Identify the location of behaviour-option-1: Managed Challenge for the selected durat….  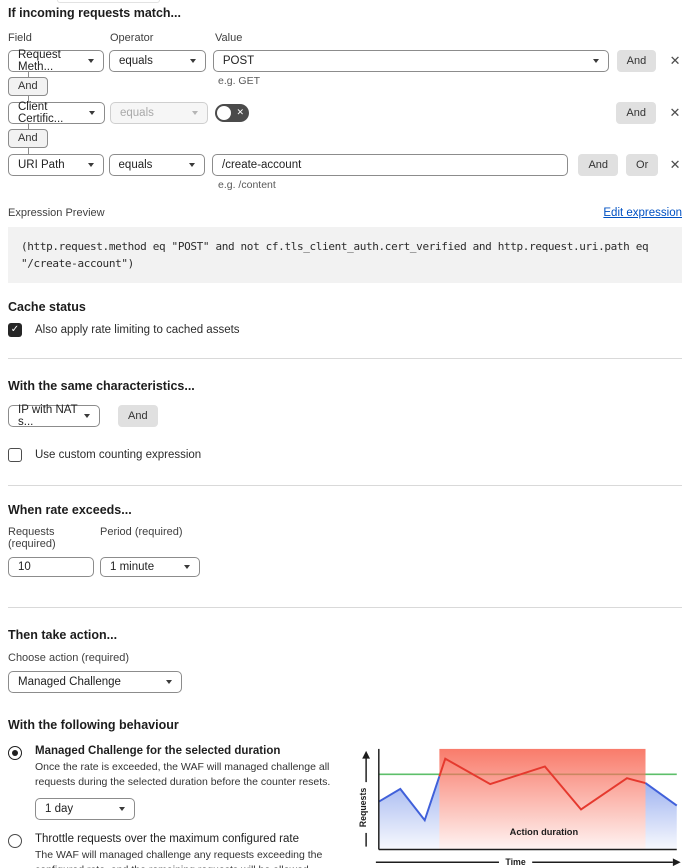
(181, 782).